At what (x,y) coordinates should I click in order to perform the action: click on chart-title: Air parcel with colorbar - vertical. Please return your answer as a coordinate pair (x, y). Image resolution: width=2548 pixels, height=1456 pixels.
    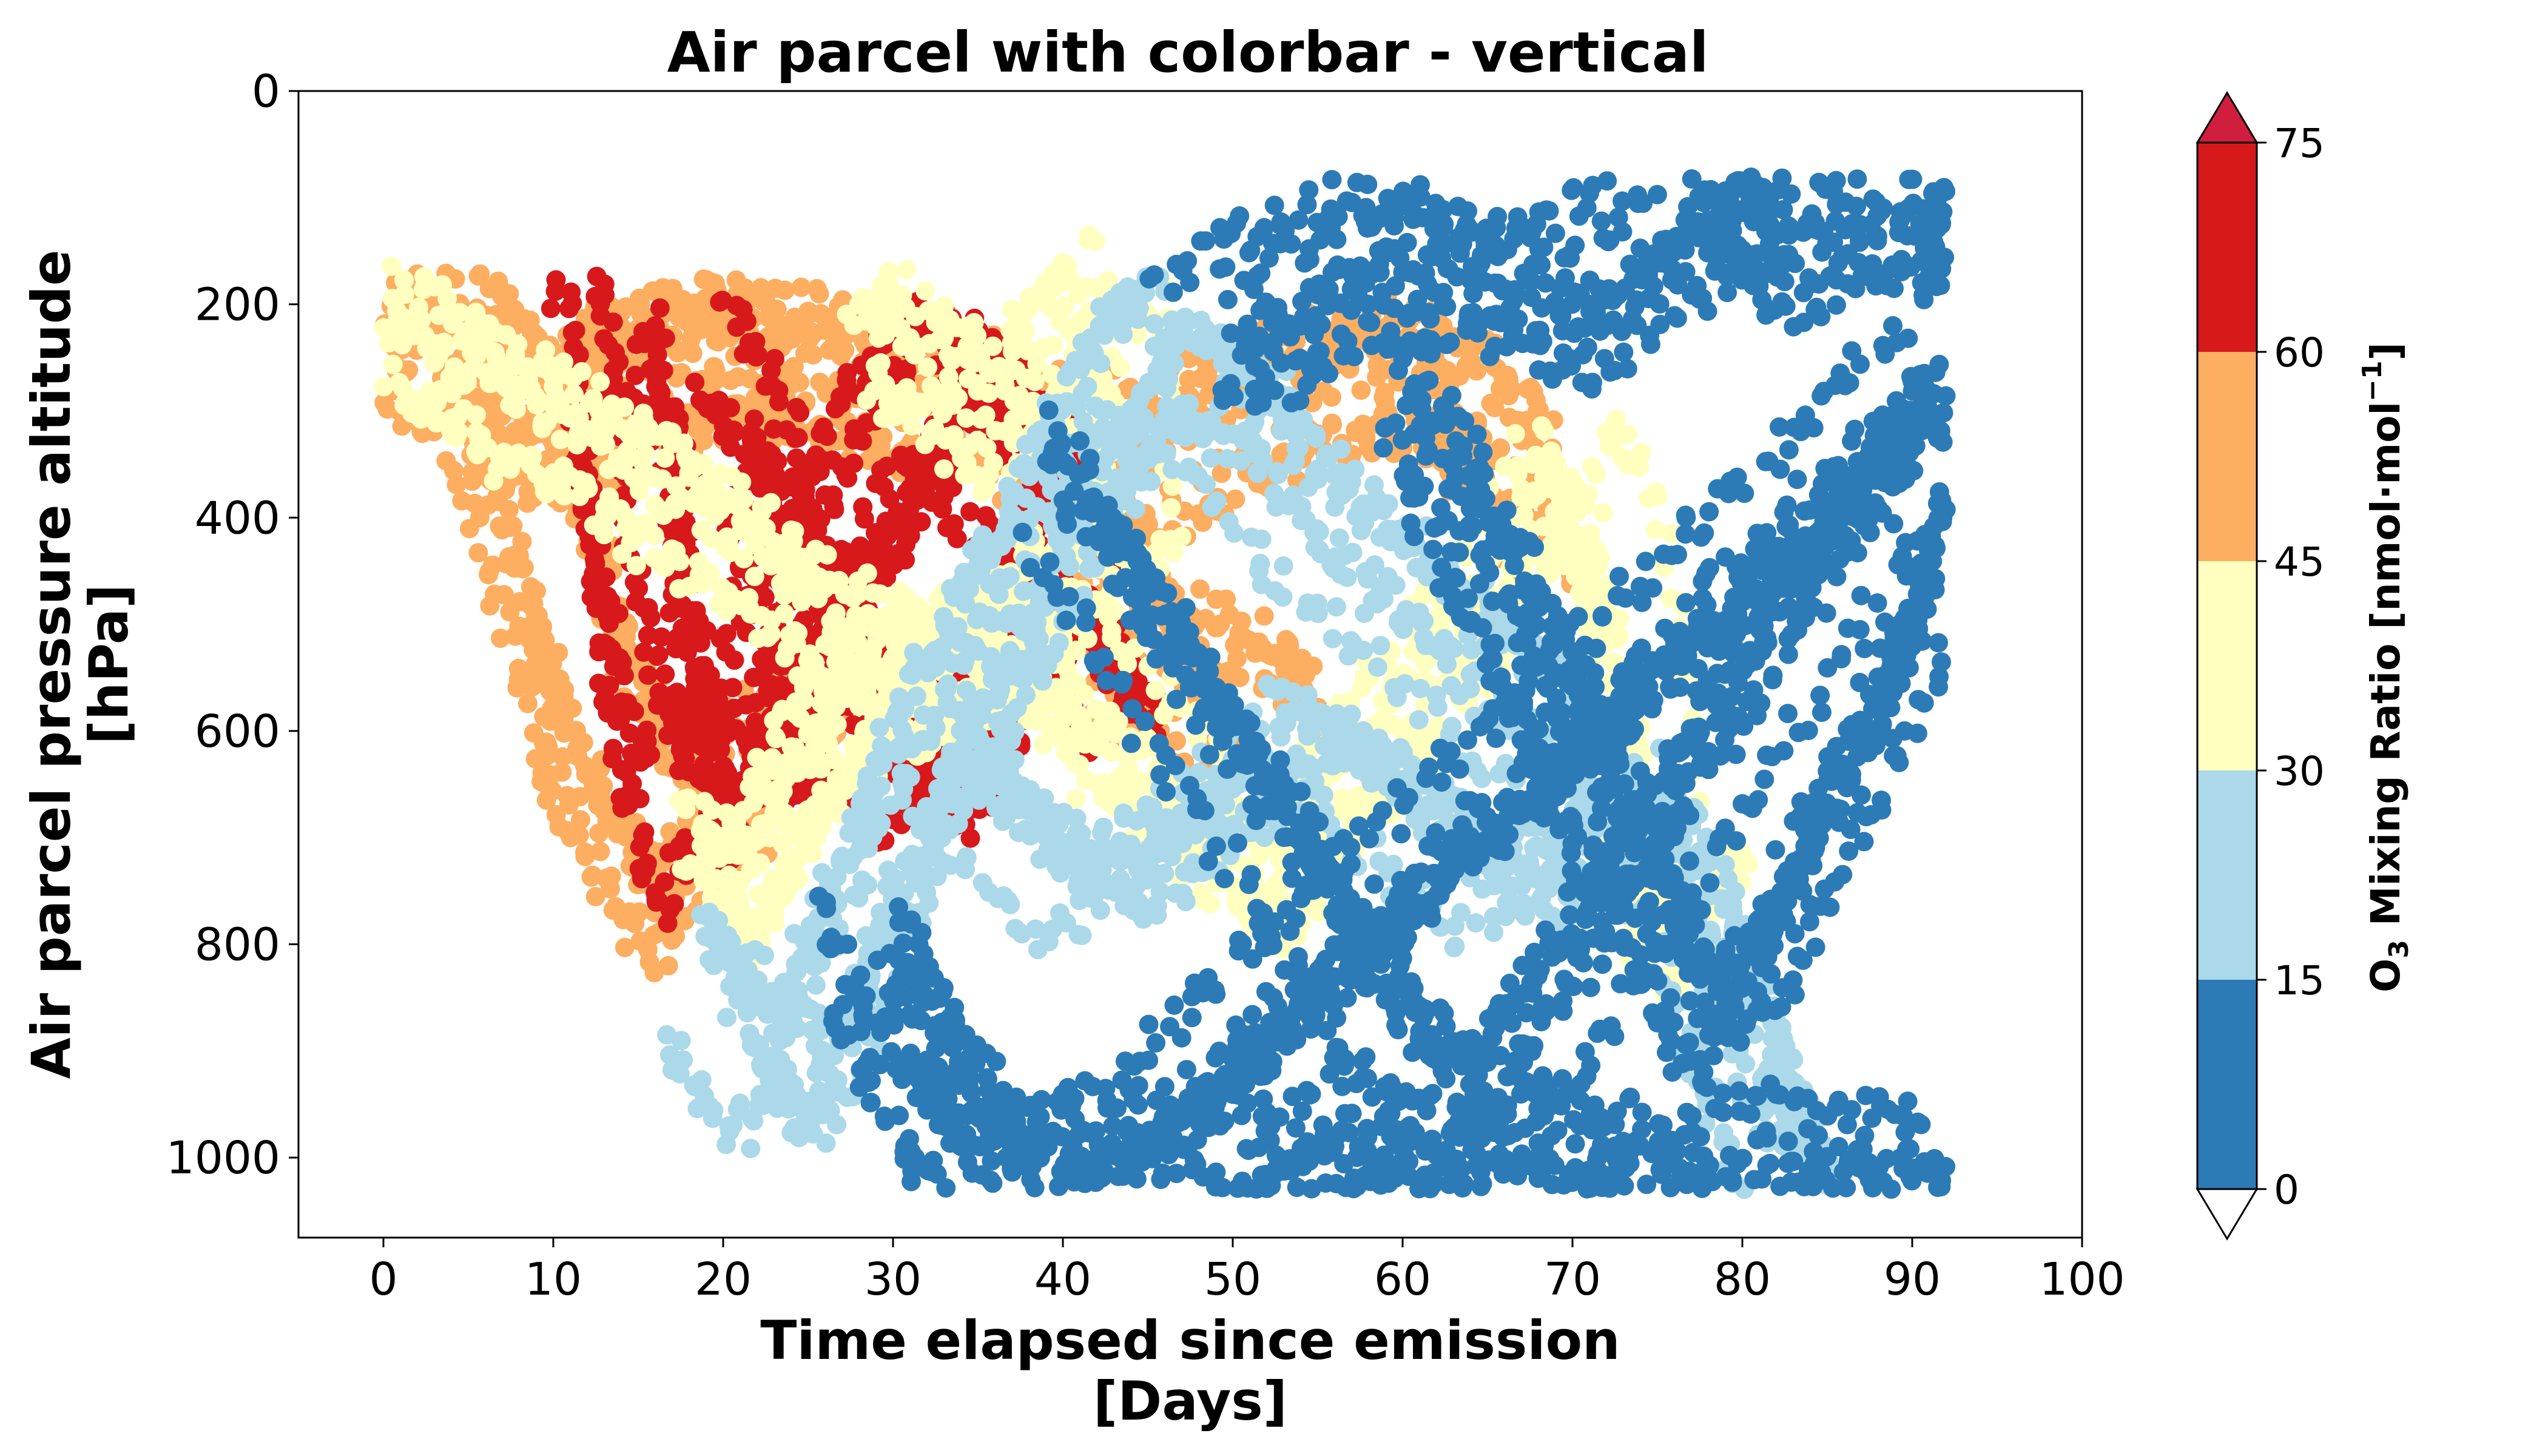
    Looking at the image, I should click on (1188, 52).